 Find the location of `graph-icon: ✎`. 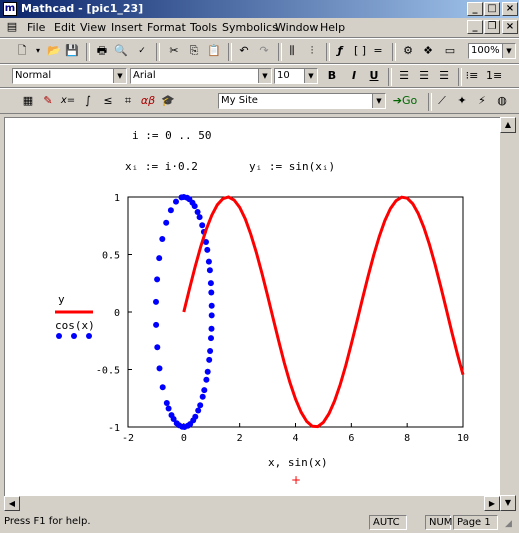

graph-icon: ✎ is located at coordinates (48, 100).